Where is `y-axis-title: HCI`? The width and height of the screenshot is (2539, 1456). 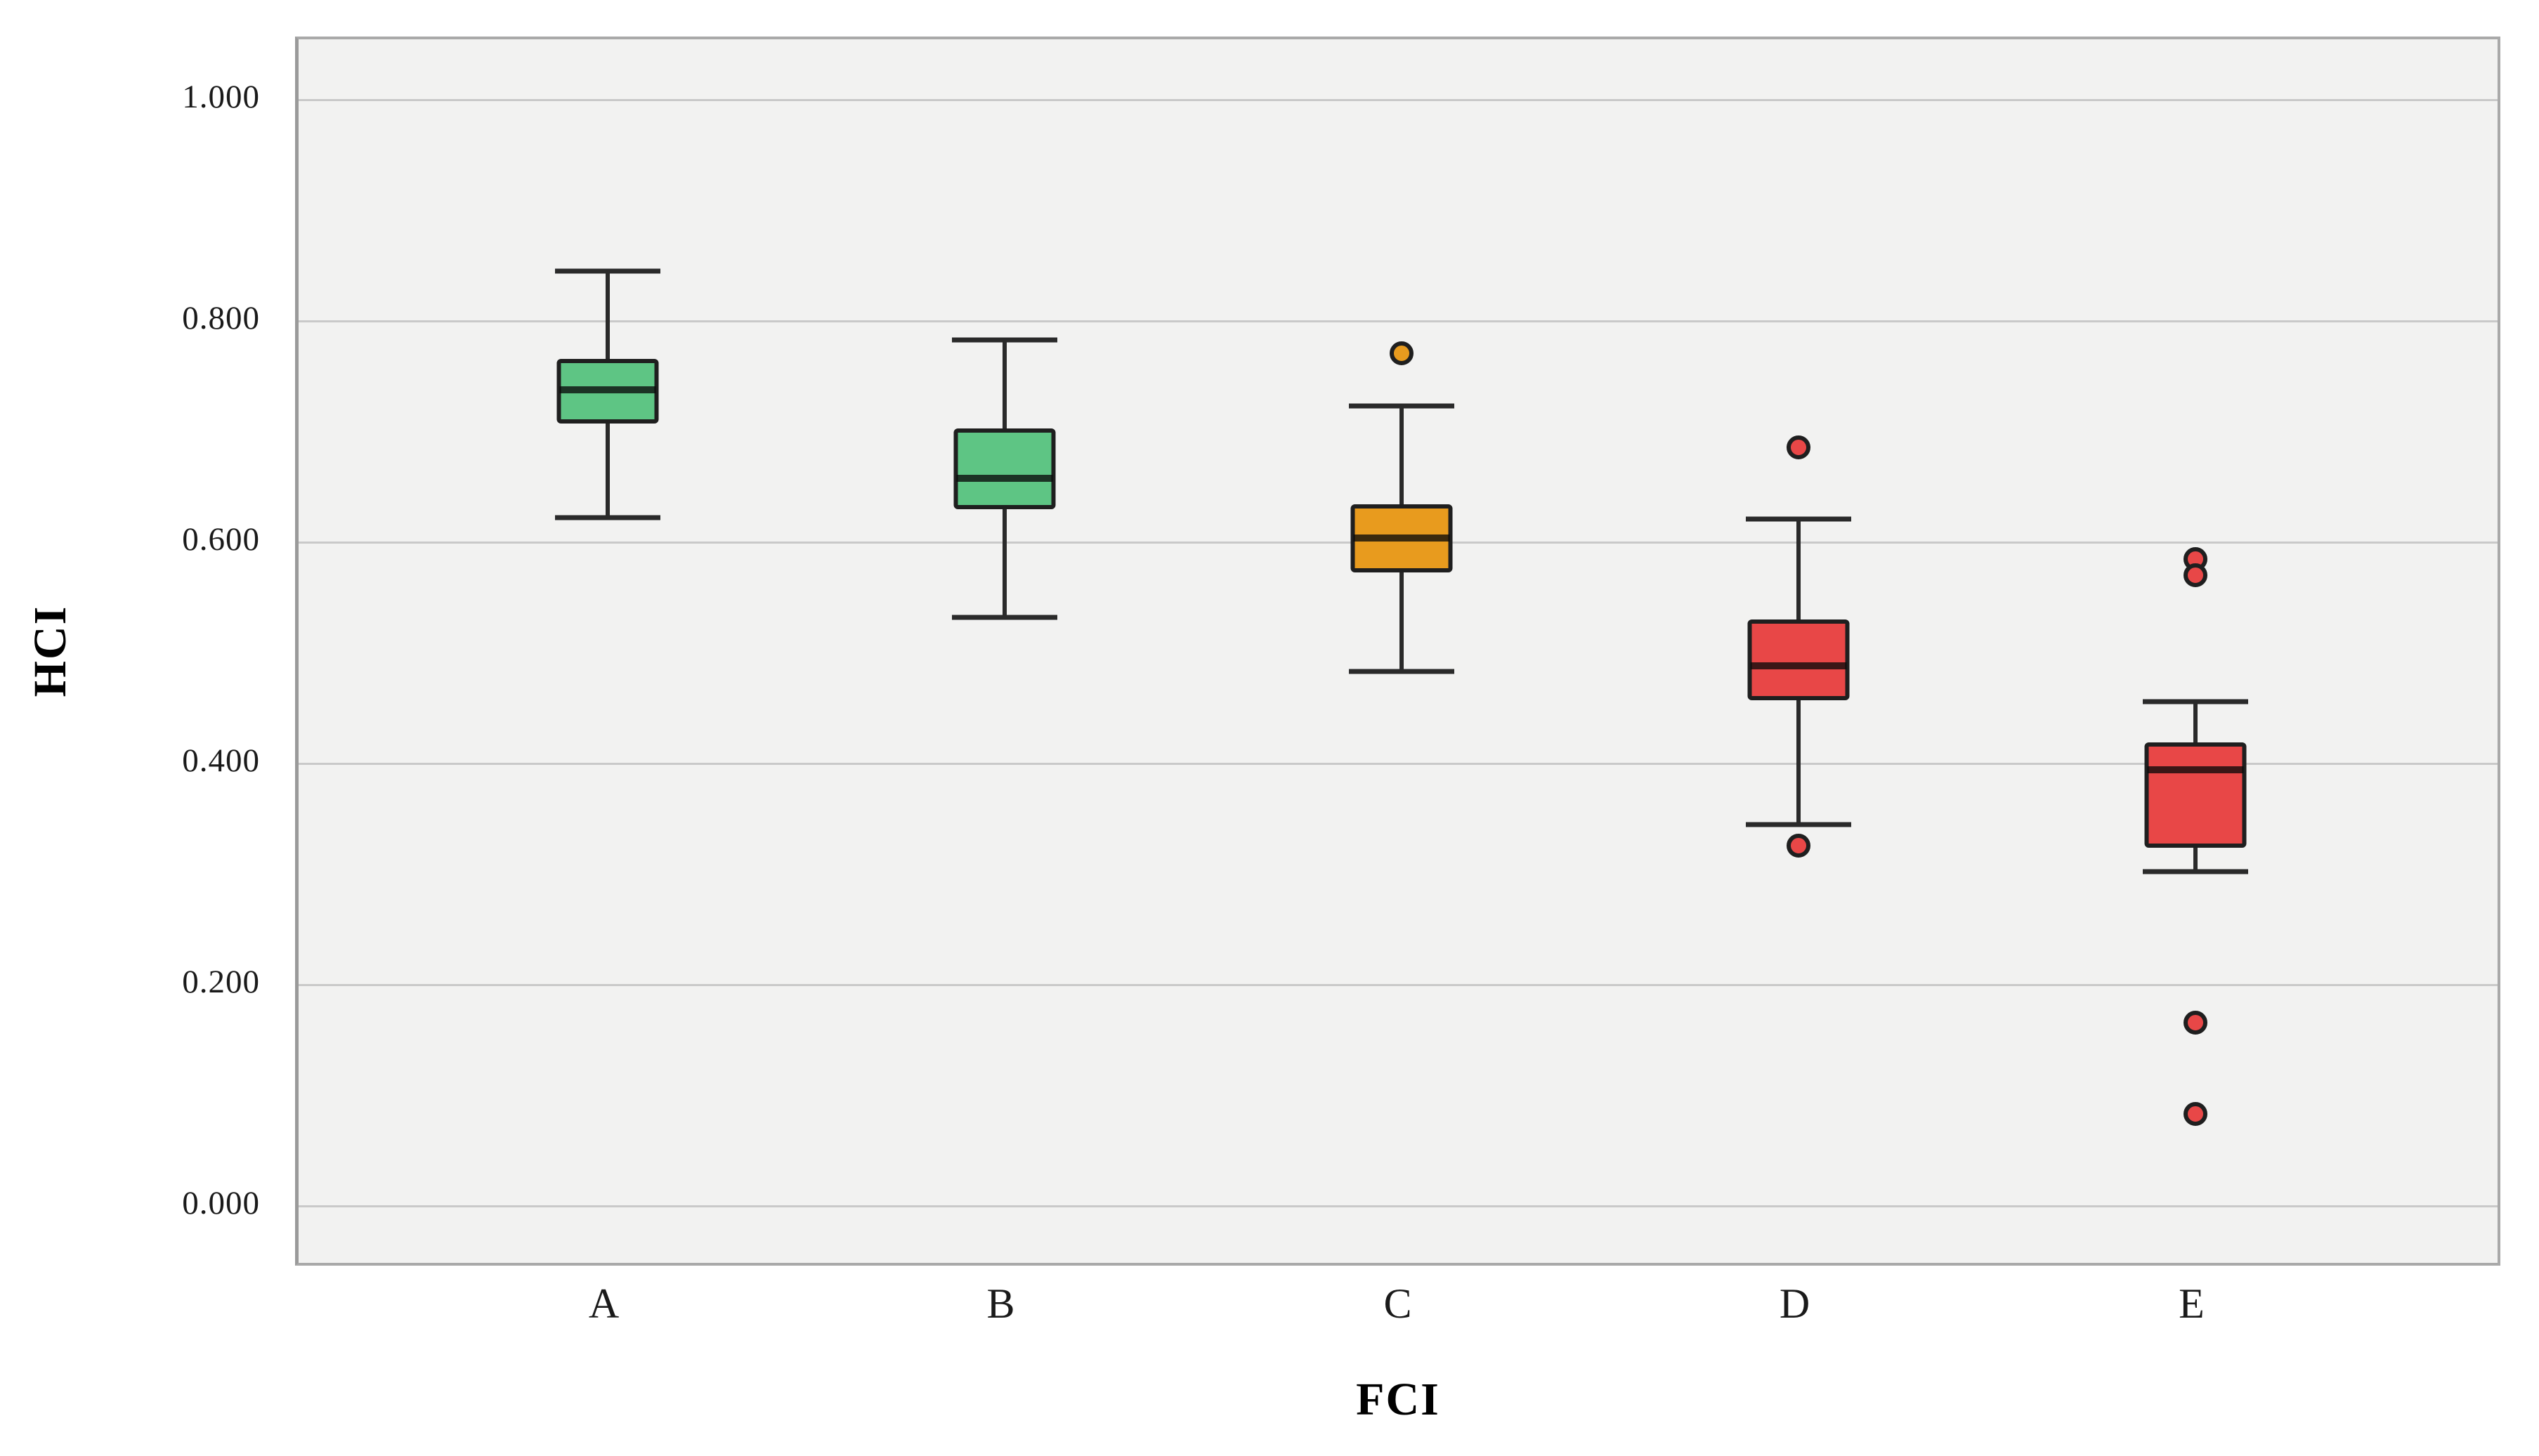 y-axis-title: HCI is located at coordinates (50, 651).